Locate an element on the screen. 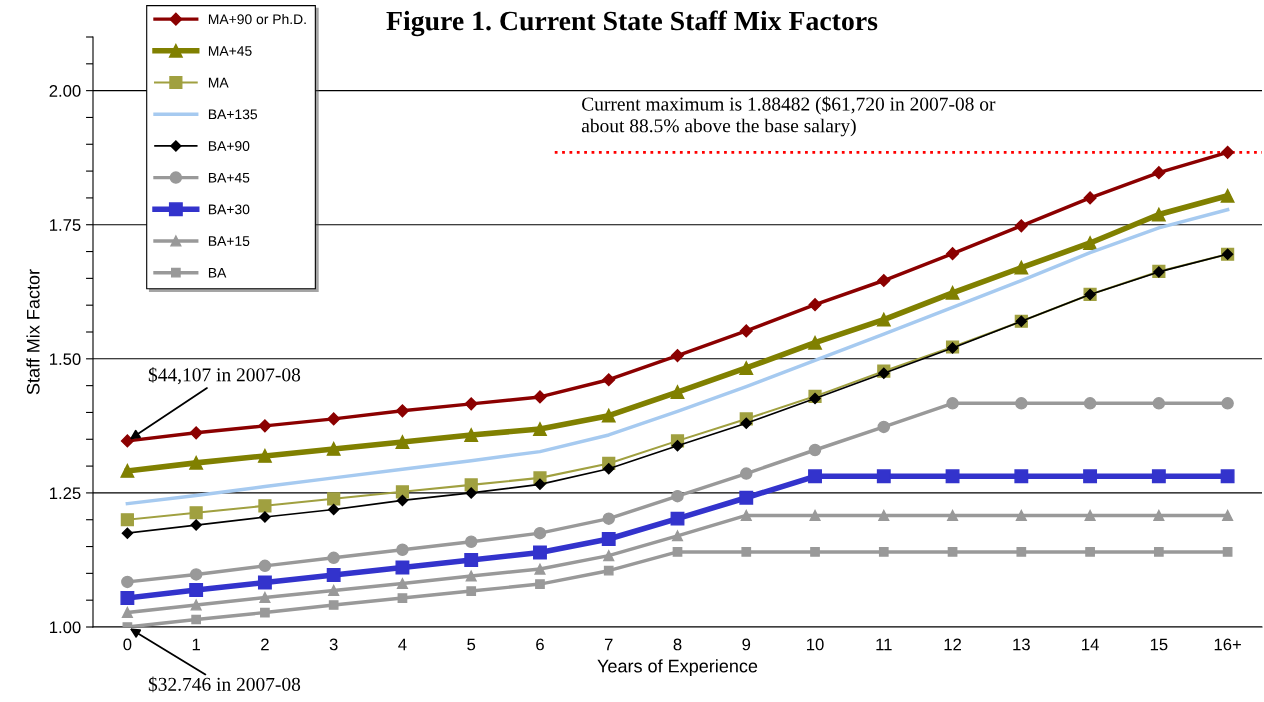  legend-label: BA is located at coordinates (217, 273).